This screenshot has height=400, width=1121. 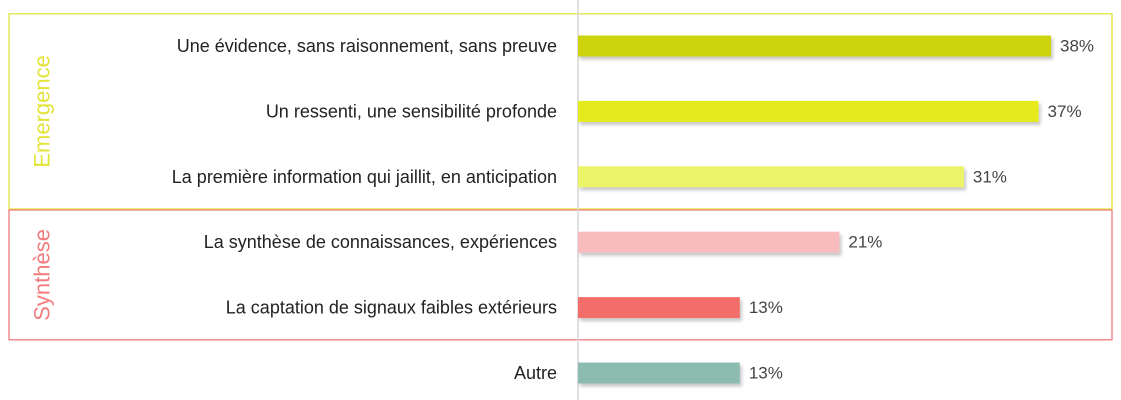 I want to click on value-label-1: 37%, so click(x=1065, y=111).